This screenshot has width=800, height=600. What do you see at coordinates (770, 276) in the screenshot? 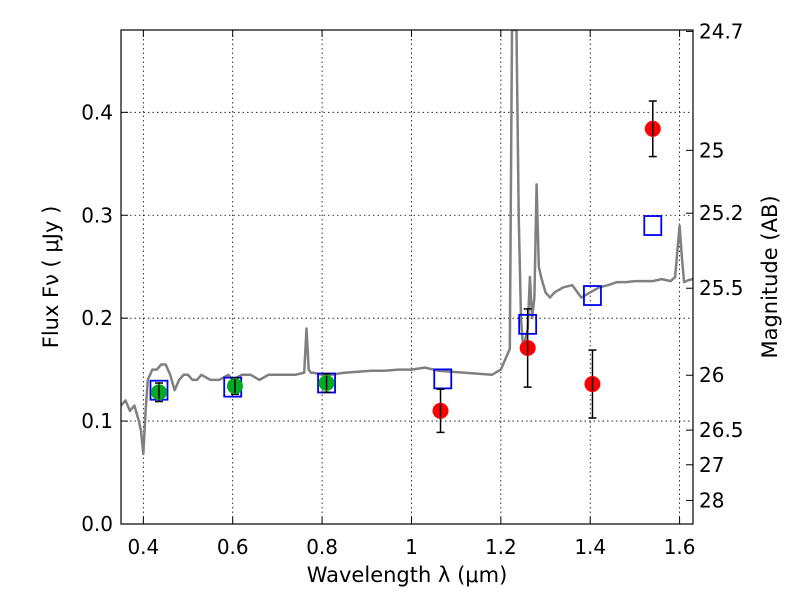
I see `right-axis-label: Magnitude (AB)` at bounding box center [770, 276].